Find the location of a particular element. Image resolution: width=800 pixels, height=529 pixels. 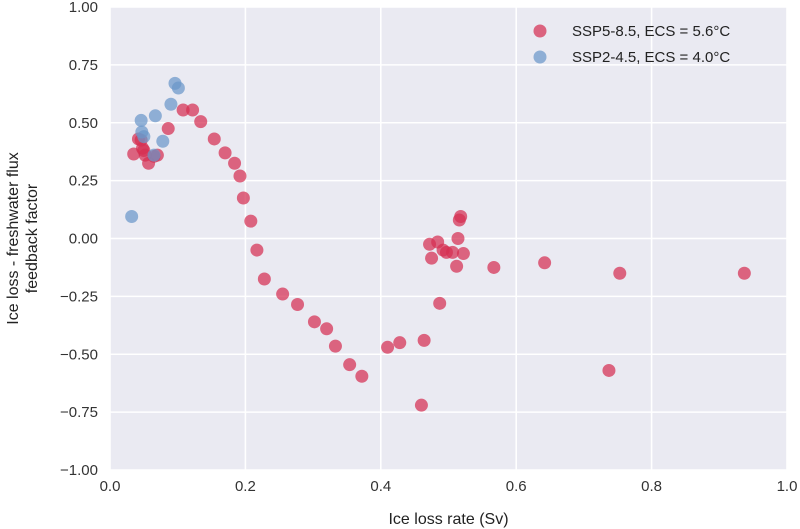

x-tick-label: 0.0 is located at coordinates (110, 486).